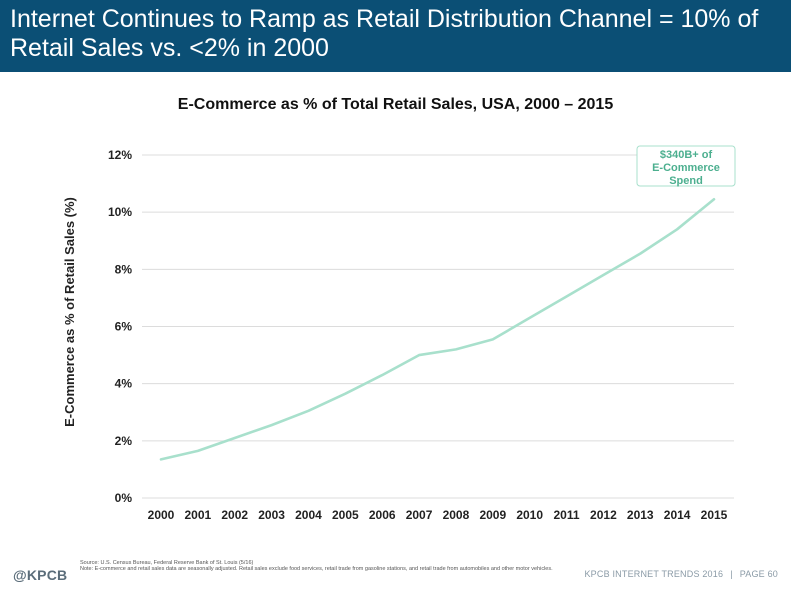  What do you see at coordinates (69, 312) in the screenshot?
I see `y-axis-label: E-Commerce as % of Retail Sales (%)` at bounding box center [69, 312].